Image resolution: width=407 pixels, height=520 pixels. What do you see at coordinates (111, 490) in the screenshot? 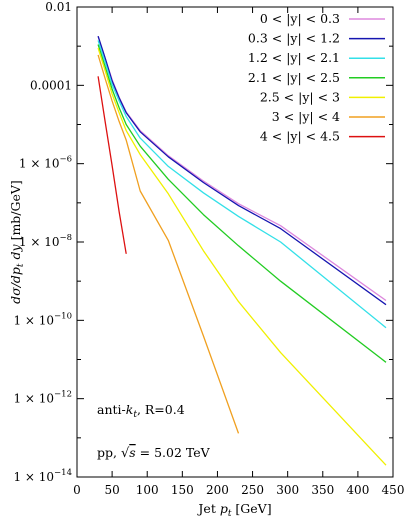
I see `x-tick-label: 50` at bounding box center [111, 490].